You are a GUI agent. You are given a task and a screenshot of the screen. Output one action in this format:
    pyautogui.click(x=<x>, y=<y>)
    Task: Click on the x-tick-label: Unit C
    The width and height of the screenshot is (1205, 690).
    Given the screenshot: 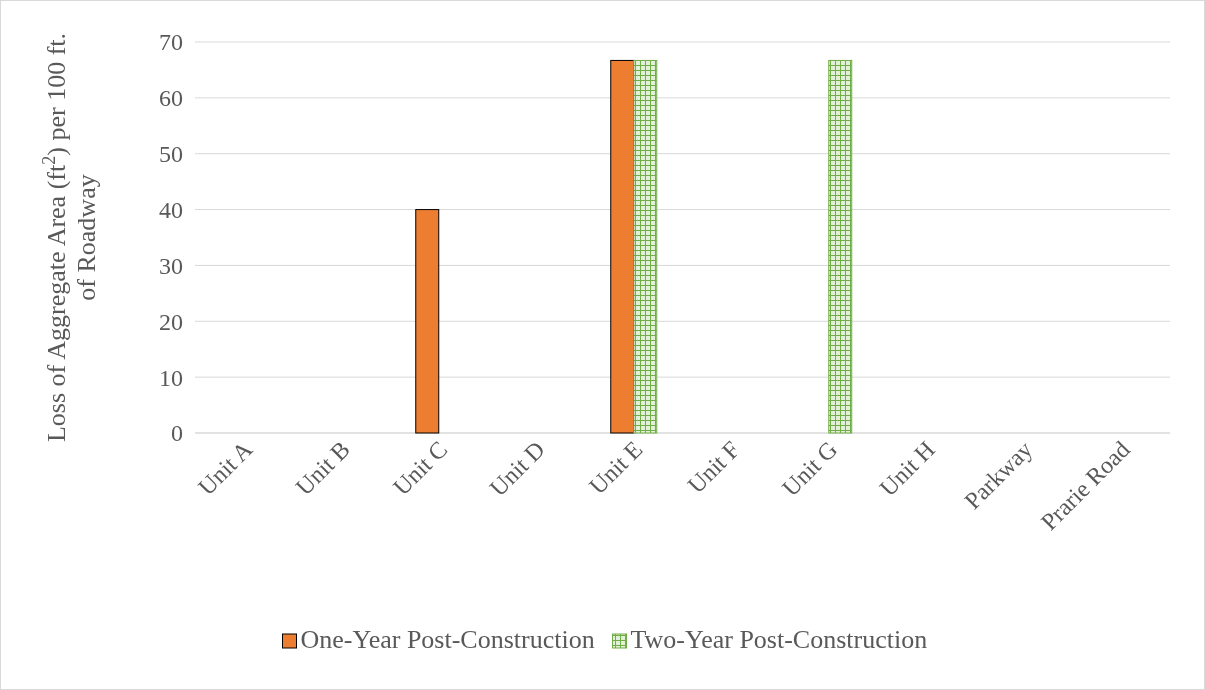 What is the action you would take?
    pyautogui.click(x=420, y=468)
    